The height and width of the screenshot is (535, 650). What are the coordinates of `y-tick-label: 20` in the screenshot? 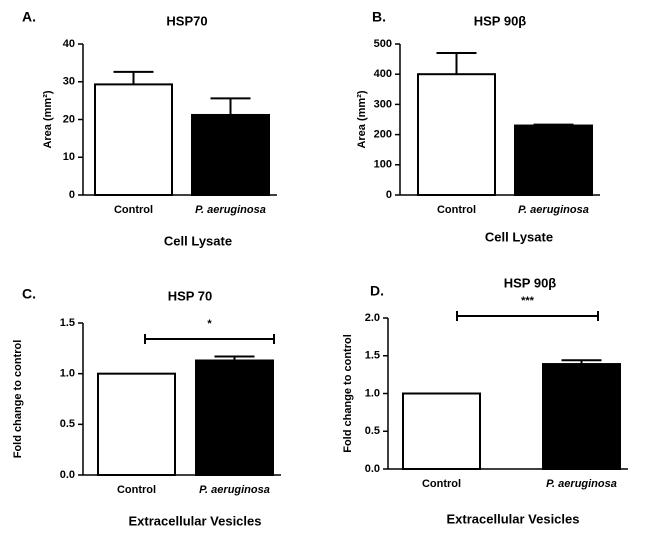 It's located at (69, 119).